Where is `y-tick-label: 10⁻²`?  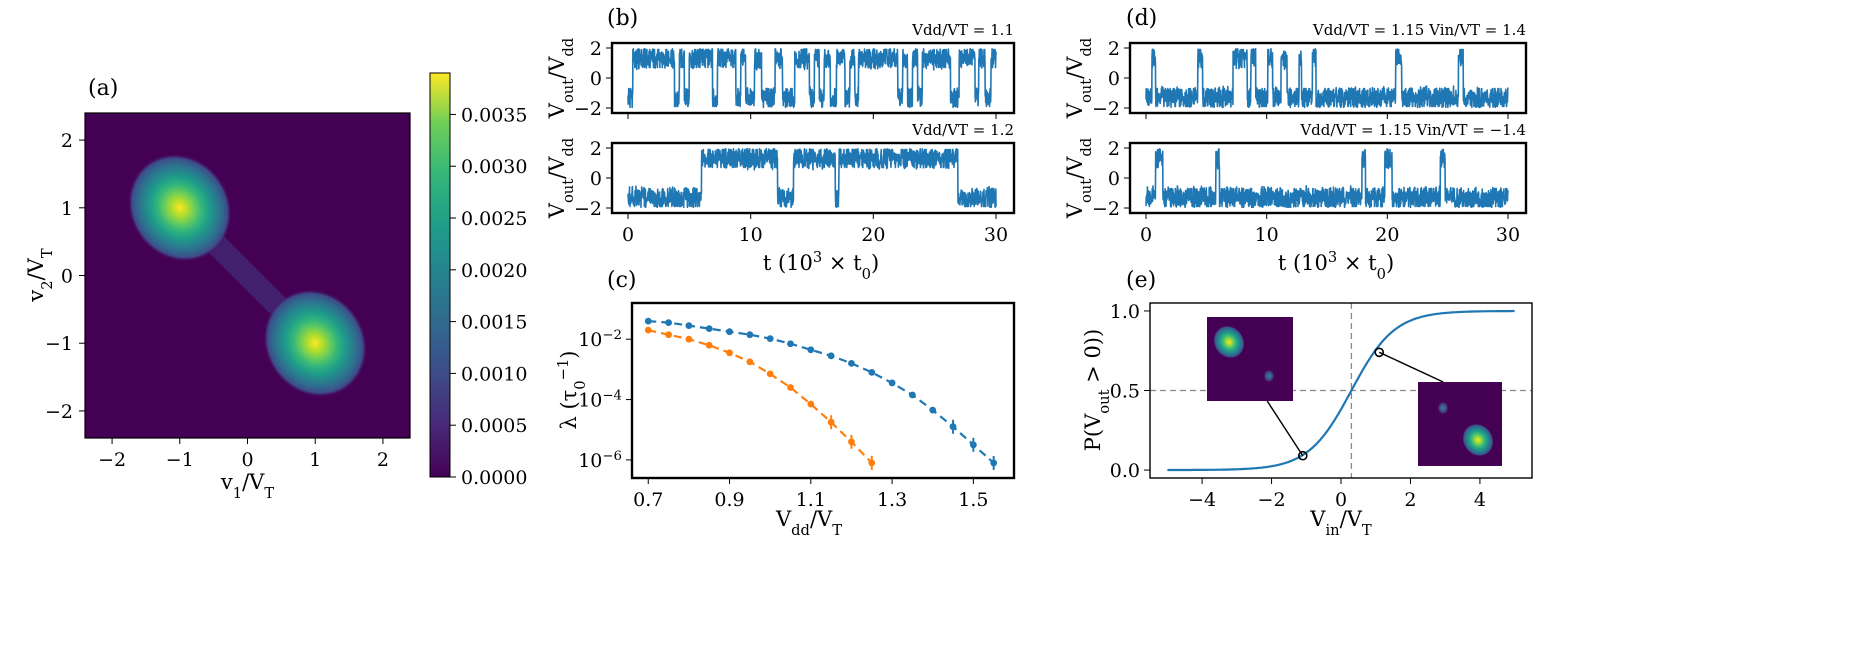
y-tick-label: 10⁻² is located at coordinates (600, 340).